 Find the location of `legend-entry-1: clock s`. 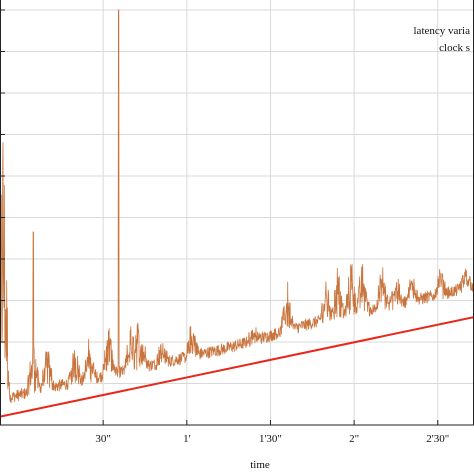

legend-entry-1: clock s is located at coordinates (454, 48).